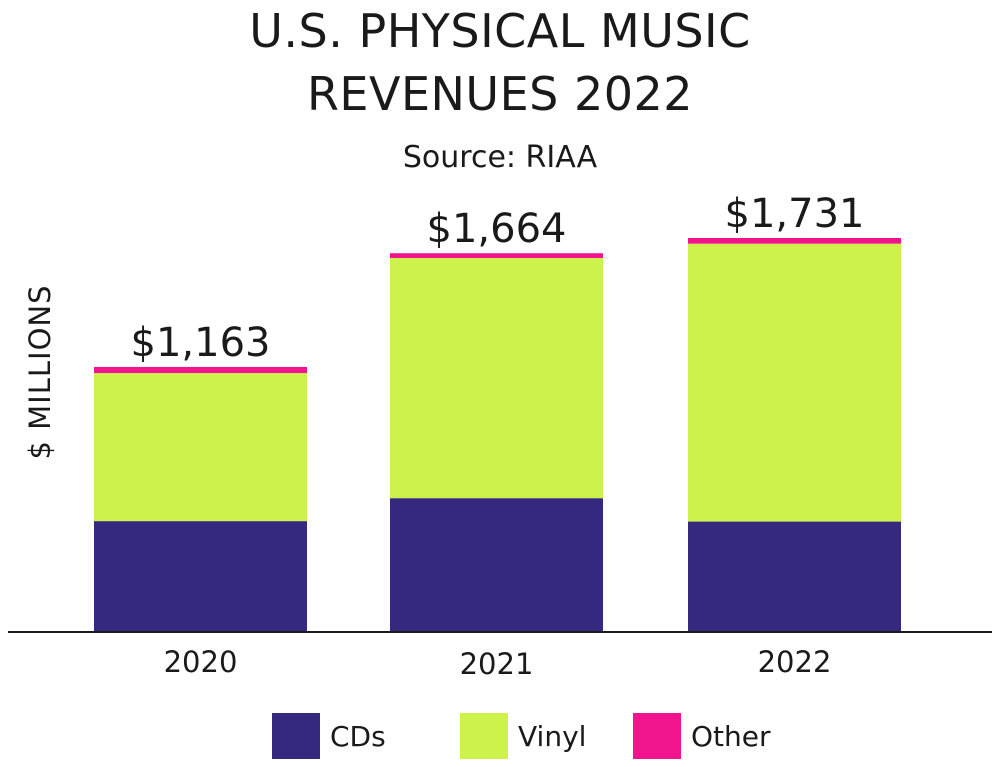 This screenshot has width=1000, height=767. What do you see at coordinates (200, 447) in the screenshot?
I see `bar-segment-vinyl-2020` at bounding box center [200, 447].